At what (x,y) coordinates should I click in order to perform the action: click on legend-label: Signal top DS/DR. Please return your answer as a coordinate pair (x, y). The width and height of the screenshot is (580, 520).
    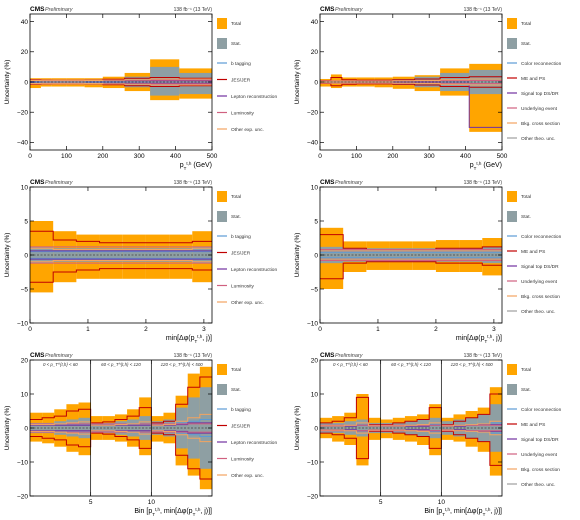
    Looking at the image, I should click on (540, 440).